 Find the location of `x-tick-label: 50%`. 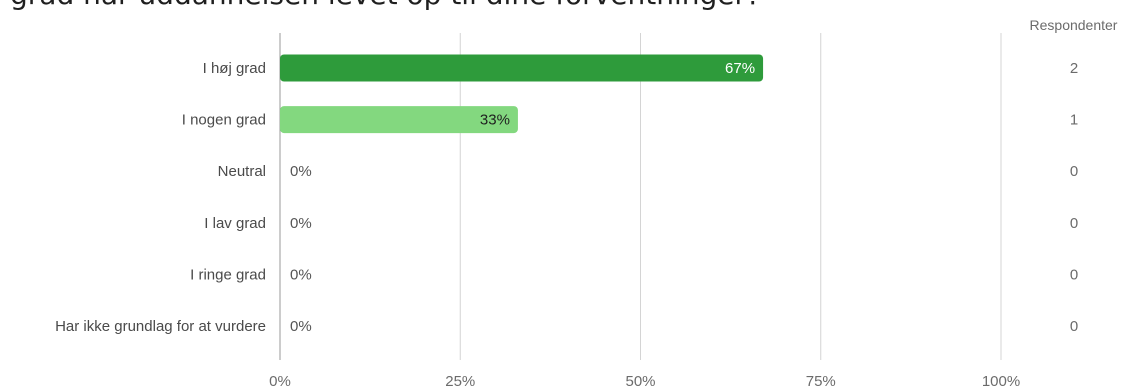

x-tick-label: 50% is located at coordinates (640, 381).